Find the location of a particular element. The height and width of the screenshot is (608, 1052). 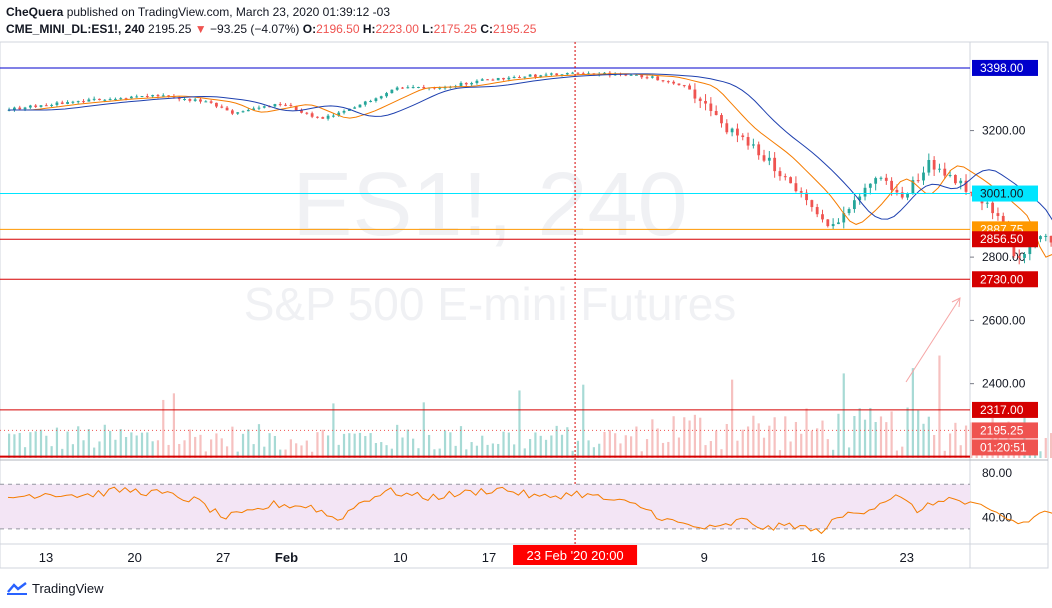

symbol-name: CME_MINI_DL:ES1!, 240 is located at coordinates (75, 29).